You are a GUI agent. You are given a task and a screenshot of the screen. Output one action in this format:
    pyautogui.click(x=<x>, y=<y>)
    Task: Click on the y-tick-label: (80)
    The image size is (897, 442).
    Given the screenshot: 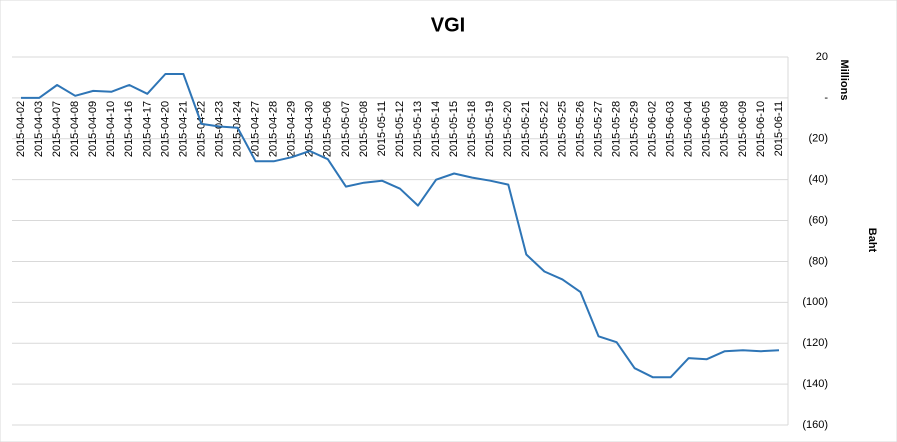 What is the action you would take?
    pyautogui.click(x=818, y=261)
    